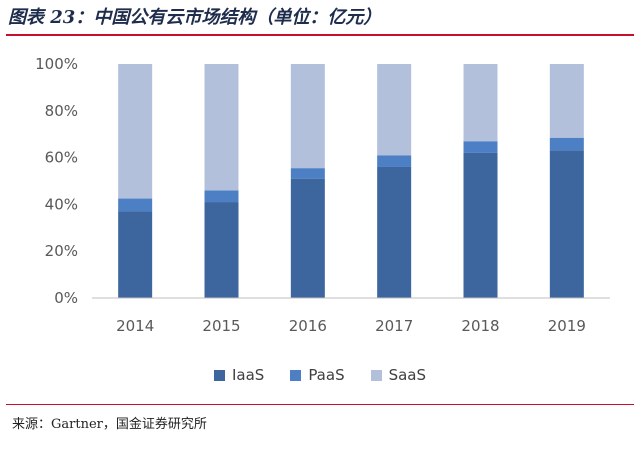  What do you see at coordinates (307, 116) in the screenshot?
I see `bar-saas-2016` at bounding box center [307, 116].